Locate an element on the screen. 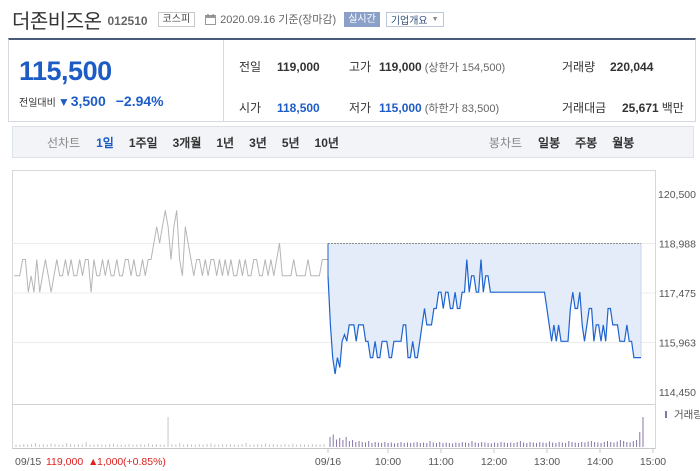  amount-unit: 백만 is located at coordinates (672, 108).